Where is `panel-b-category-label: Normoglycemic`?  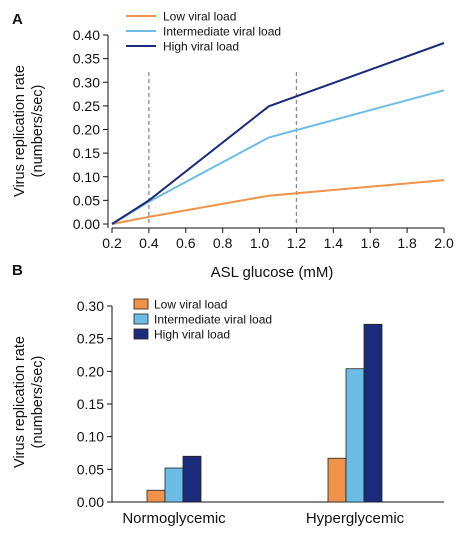
panel-b-category-label: Normoglycemic is located at coordinates (174, 518).